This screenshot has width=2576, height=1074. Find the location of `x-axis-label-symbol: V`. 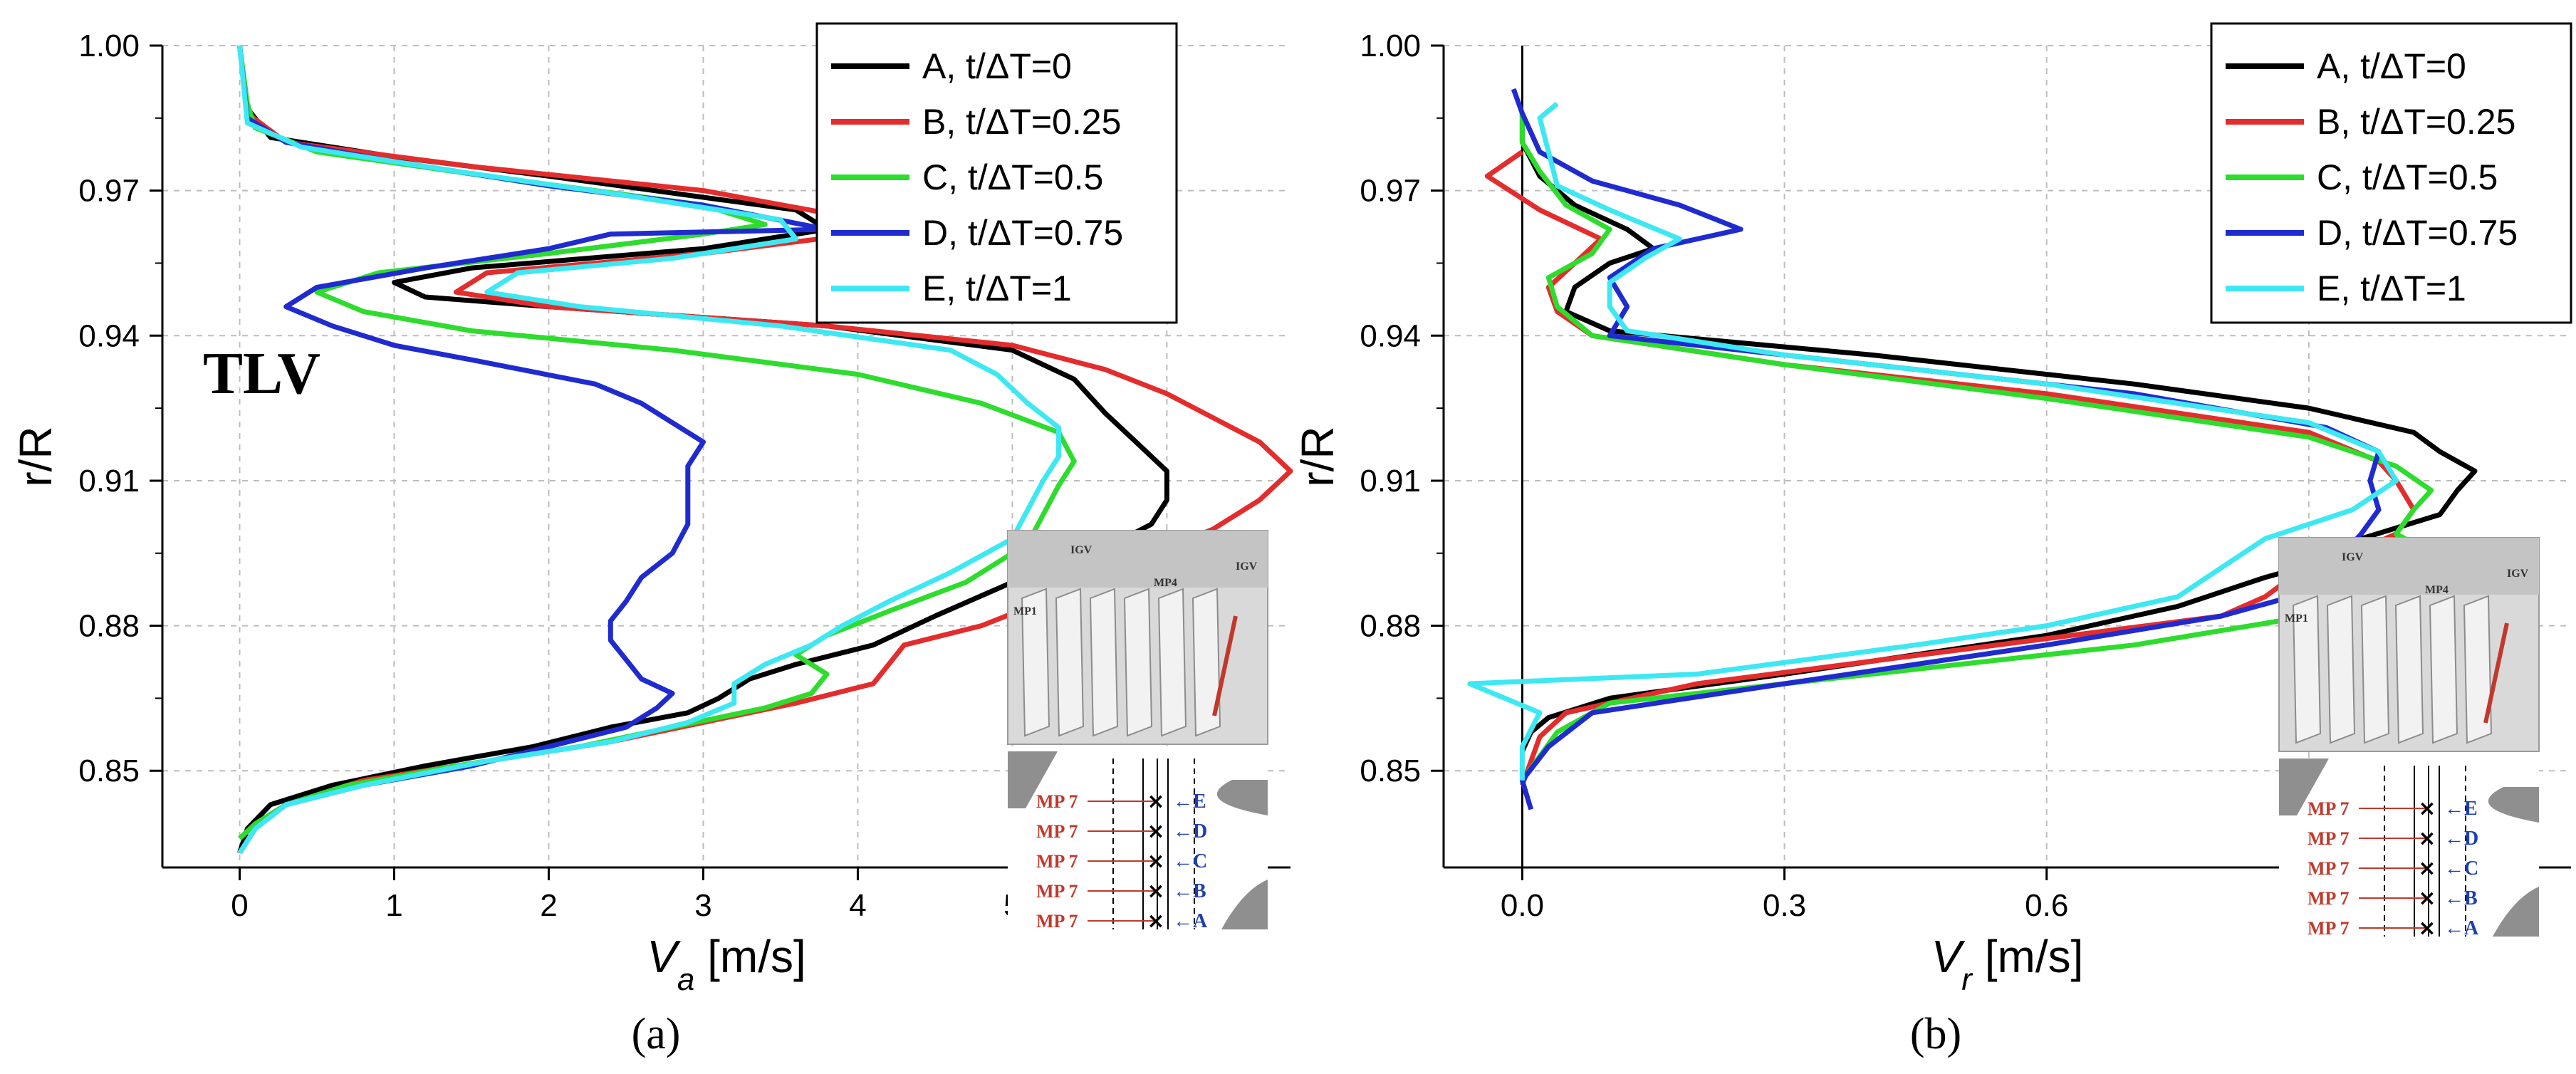

x-axis-label-symbol: V is located at coordinates (1948, 956).